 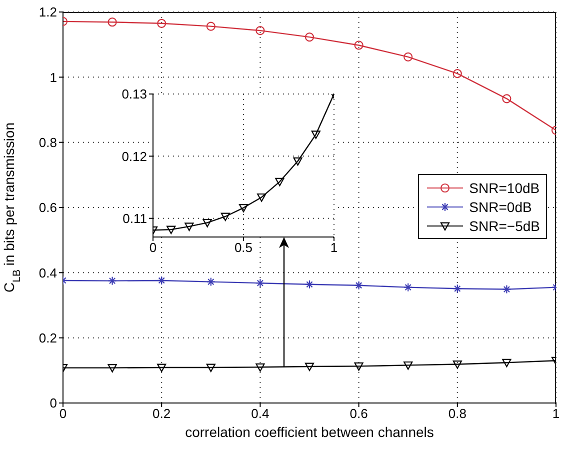 I want to click on x-tick-label: 0.5, so click(x=243, y=248).